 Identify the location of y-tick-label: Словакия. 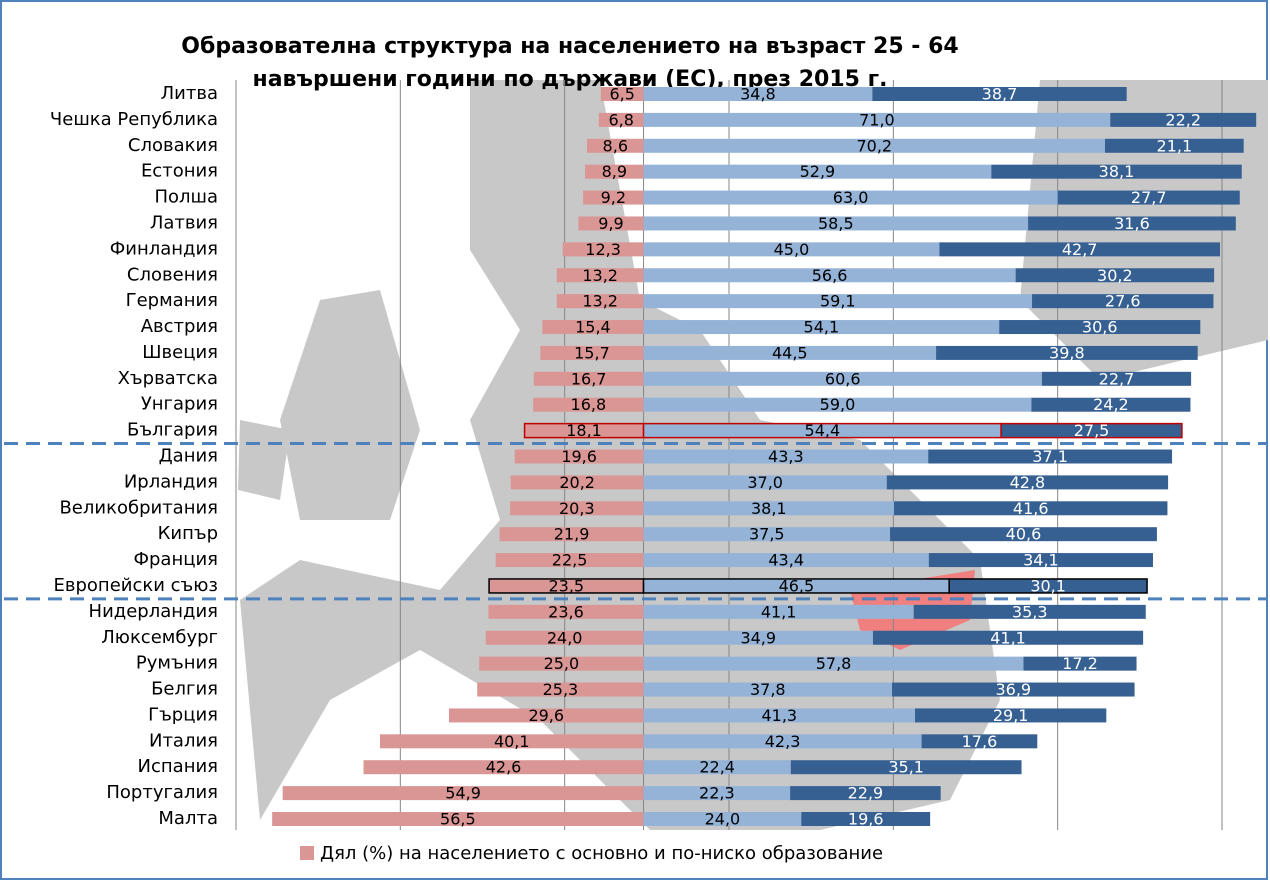
(173, 145).